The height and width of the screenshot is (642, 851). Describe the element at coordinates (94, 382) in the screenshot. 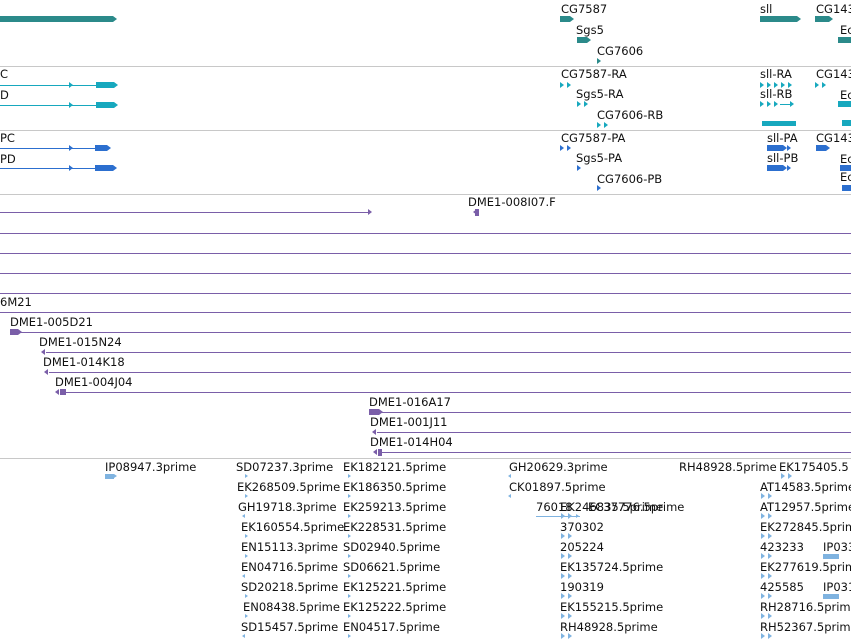

I see `feature-label: DME1-004J04` at that location.